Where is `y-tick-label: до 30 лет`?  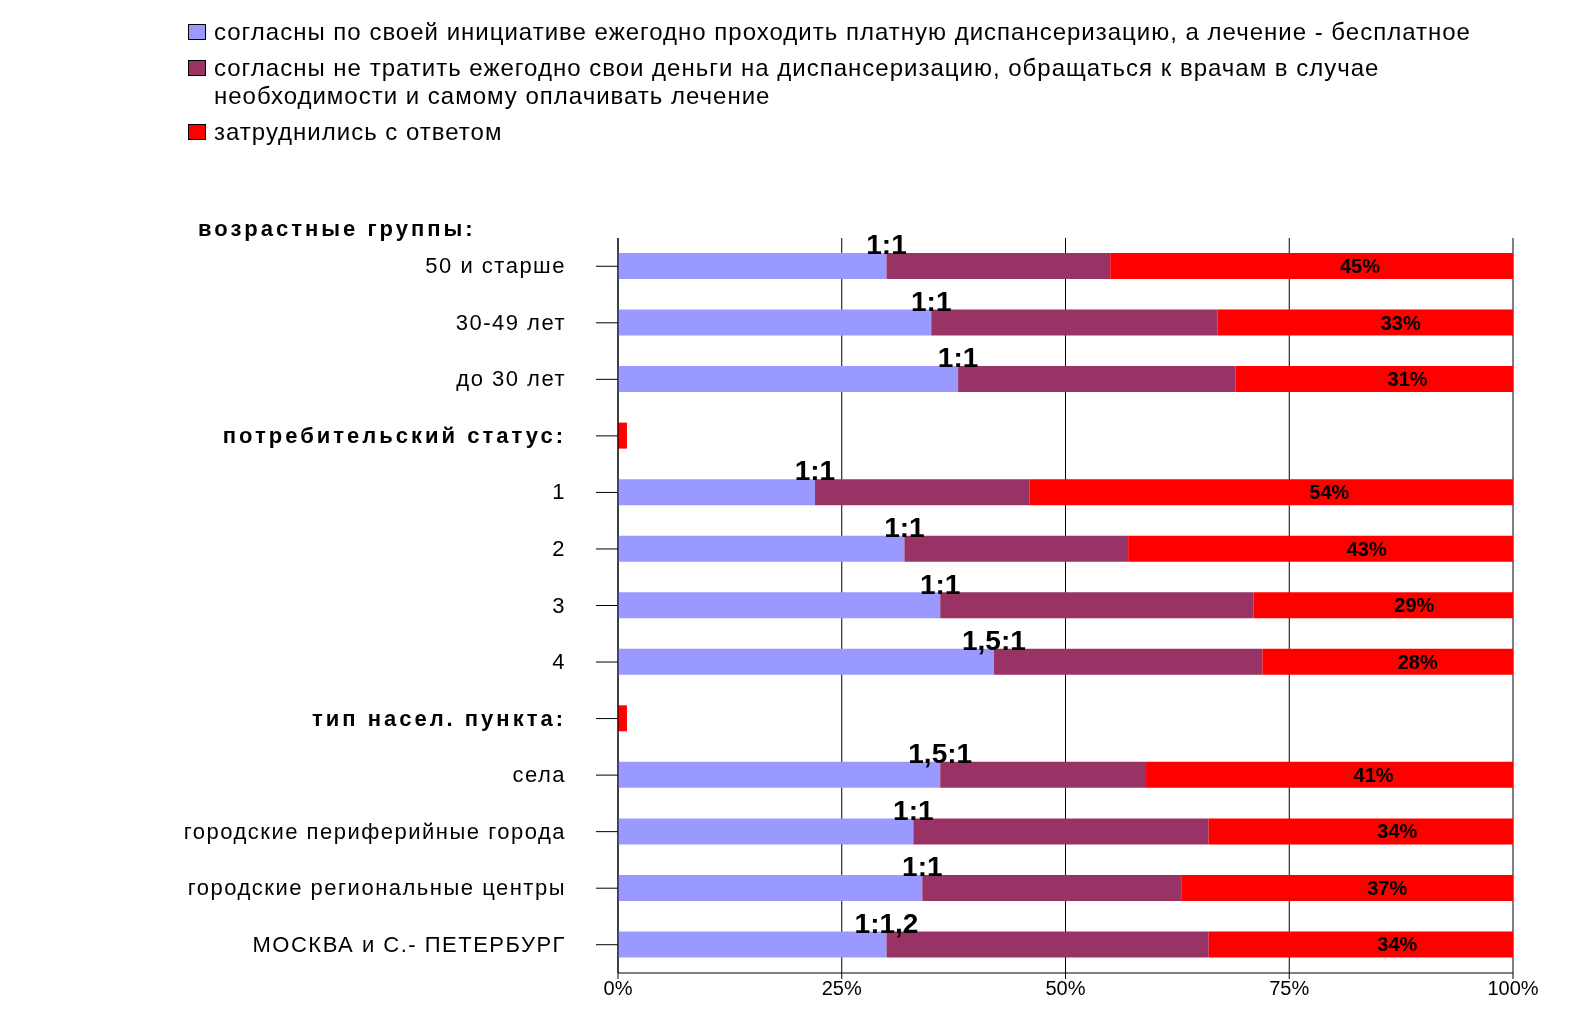
y-tick-label: до 30 лет is located at coordinates (511, 379).